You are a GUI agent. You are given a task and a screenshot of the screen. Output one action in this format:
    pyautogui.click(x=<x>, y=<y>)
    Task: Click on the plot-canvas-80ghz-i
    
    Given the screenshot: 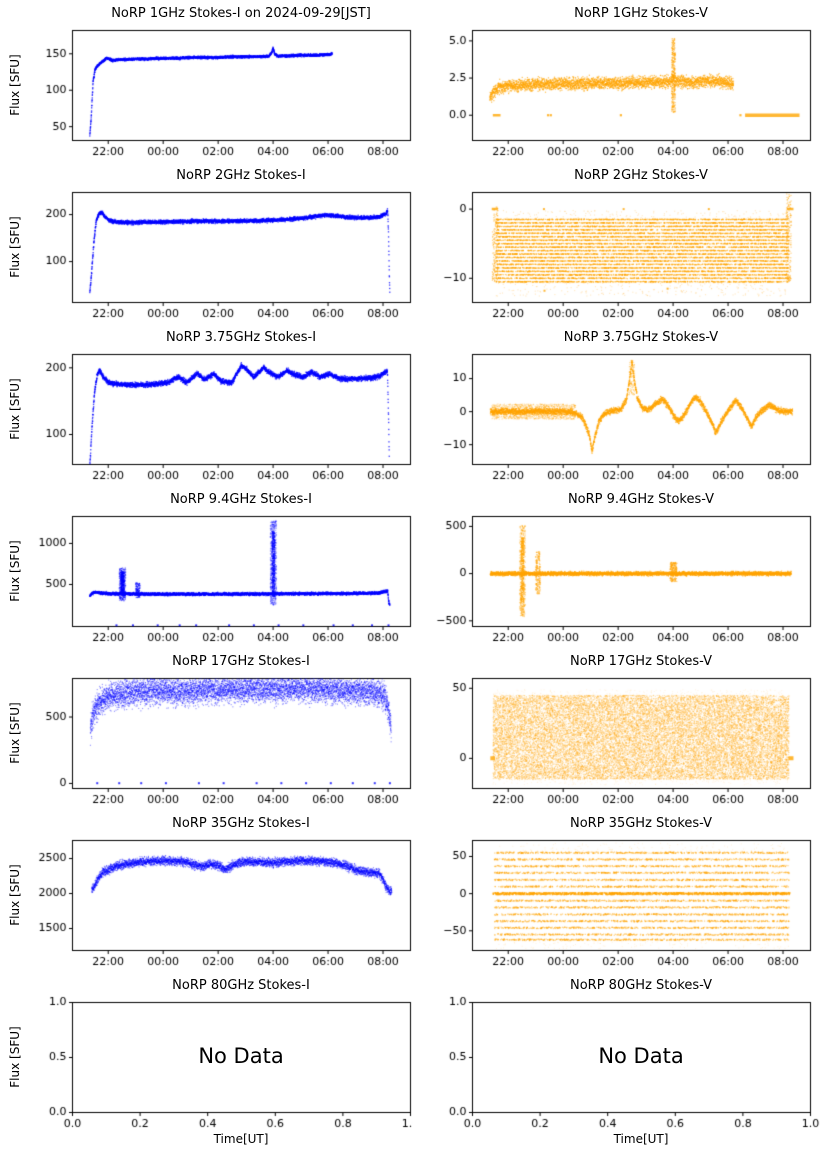 What is the action you would take?
    pyautogui.click(x=206, y=1070)
    